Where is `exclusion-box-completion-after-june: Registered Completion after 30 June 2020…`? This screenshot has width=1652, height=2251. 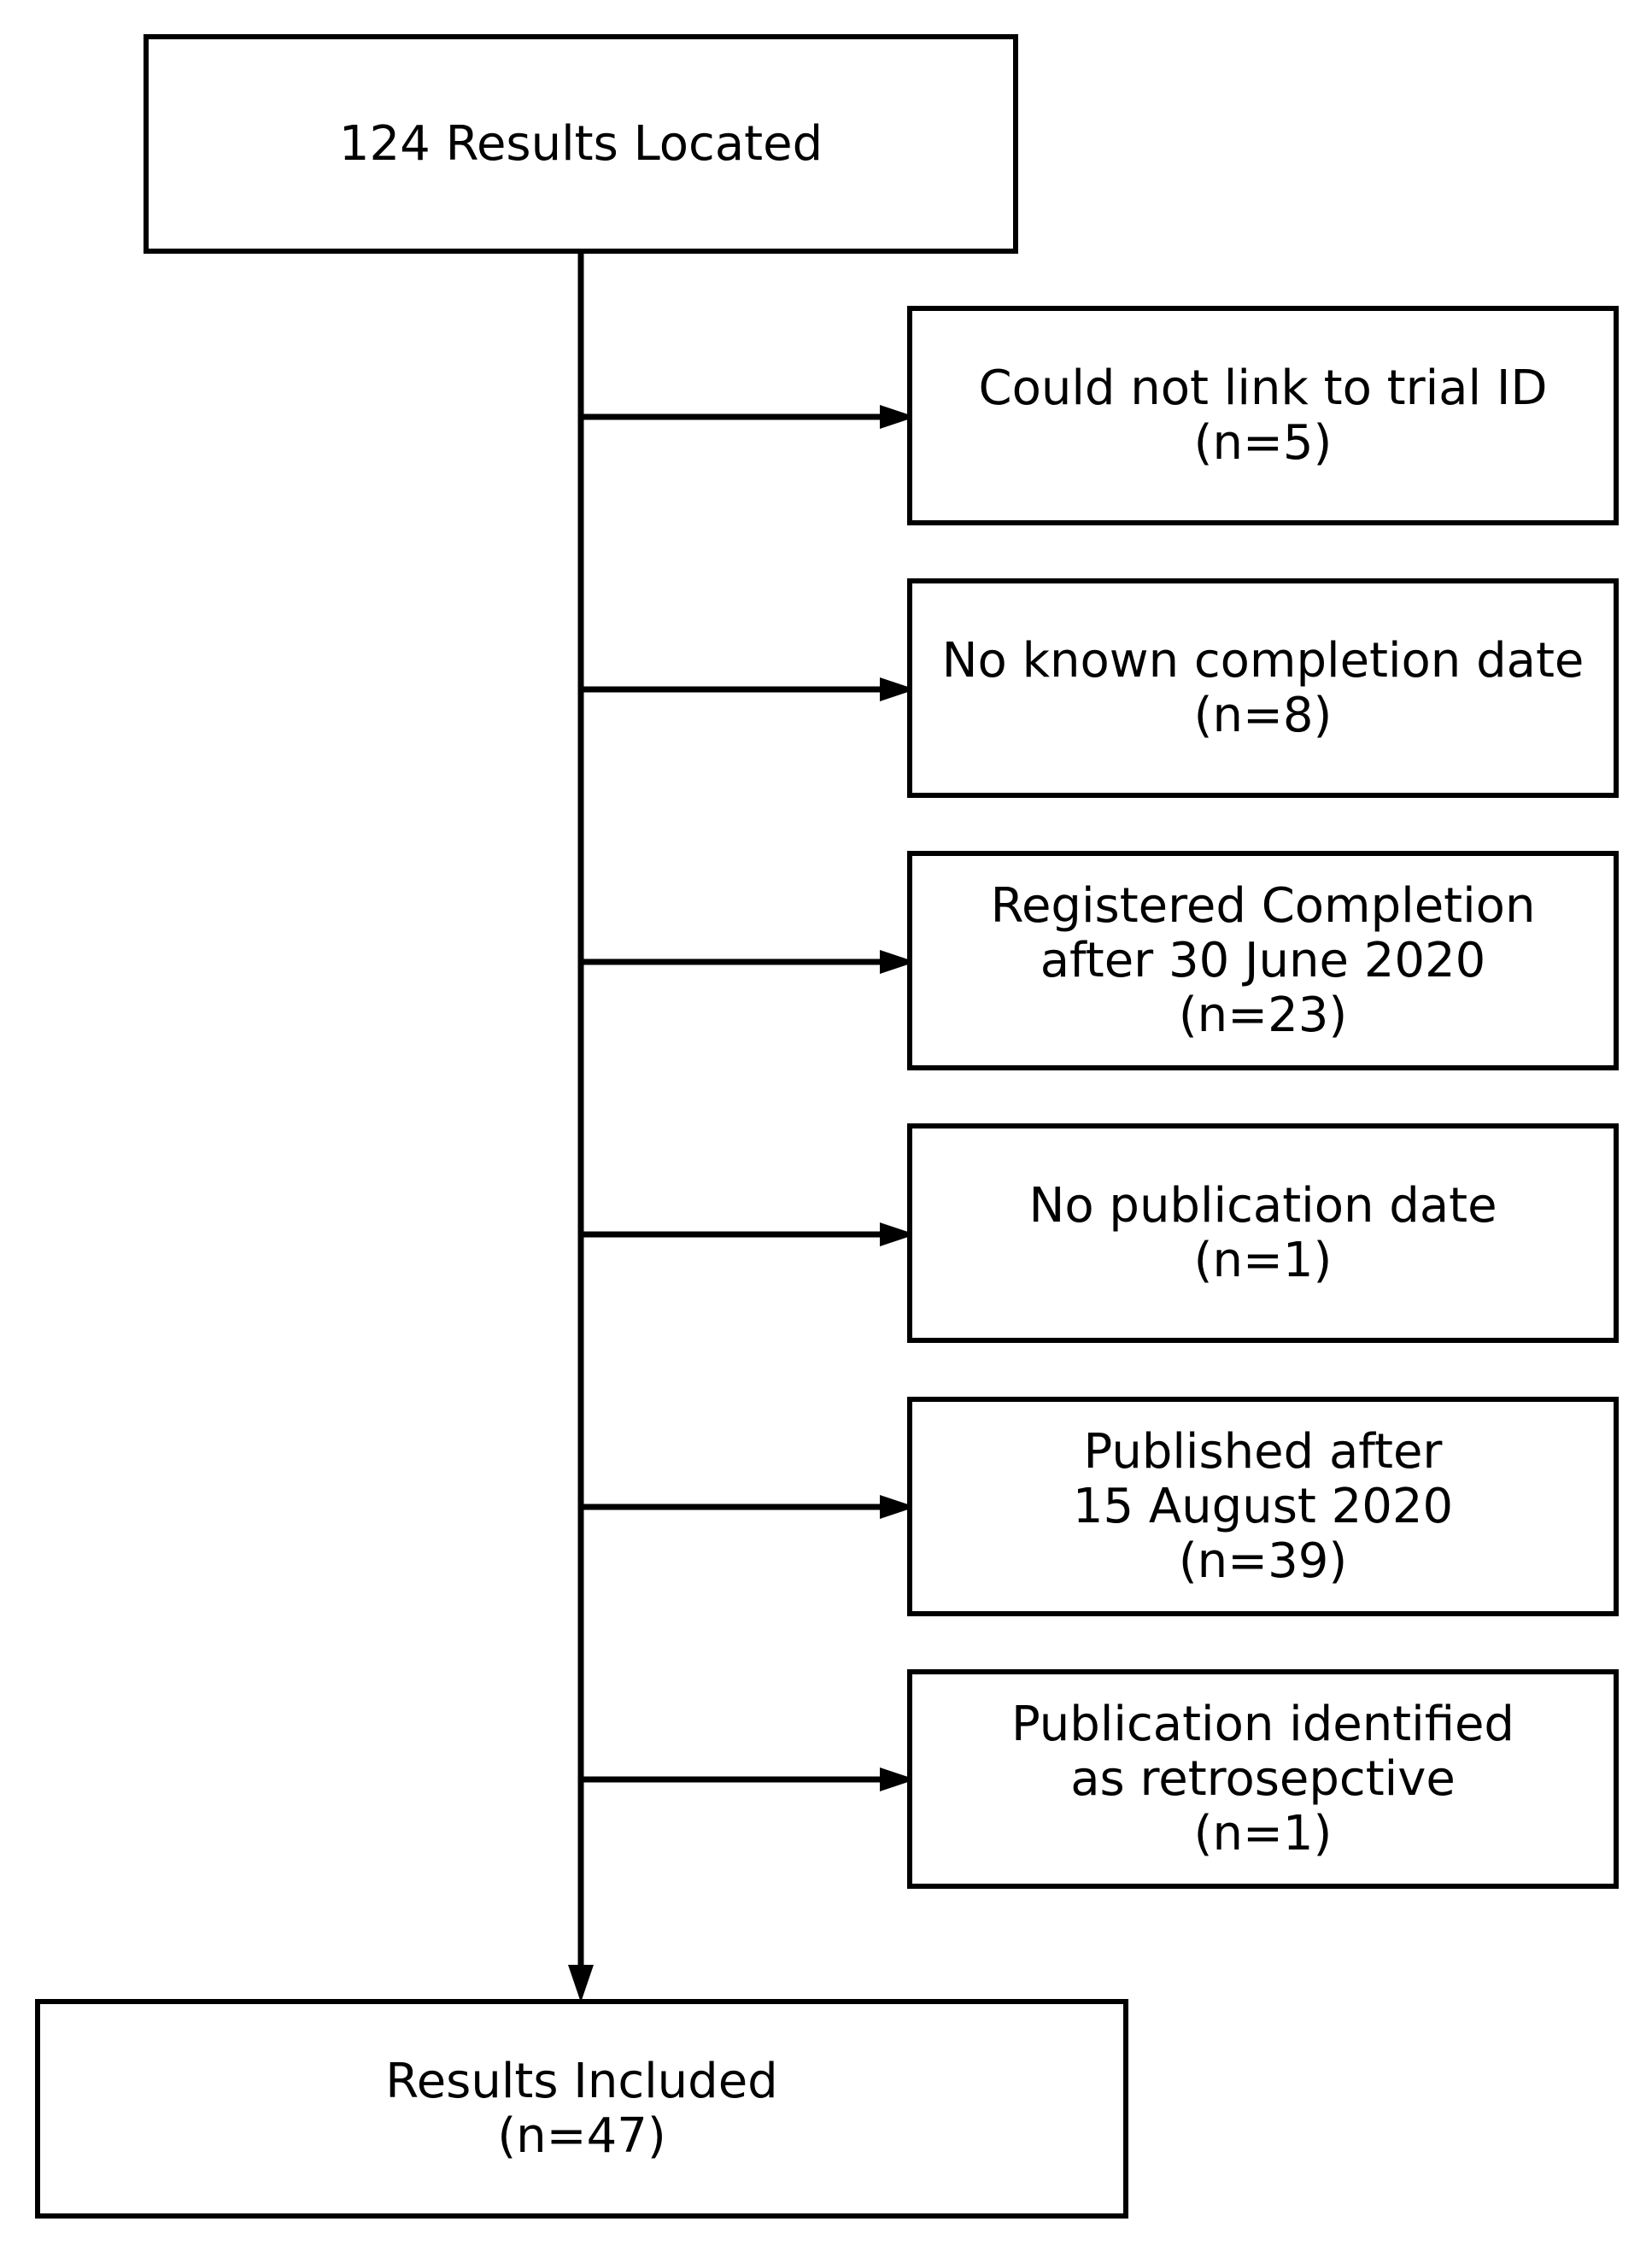 exclusion-box-completion-after-june: Registered Completion after 30 June 2020… is located at coordinates (1263, 960).